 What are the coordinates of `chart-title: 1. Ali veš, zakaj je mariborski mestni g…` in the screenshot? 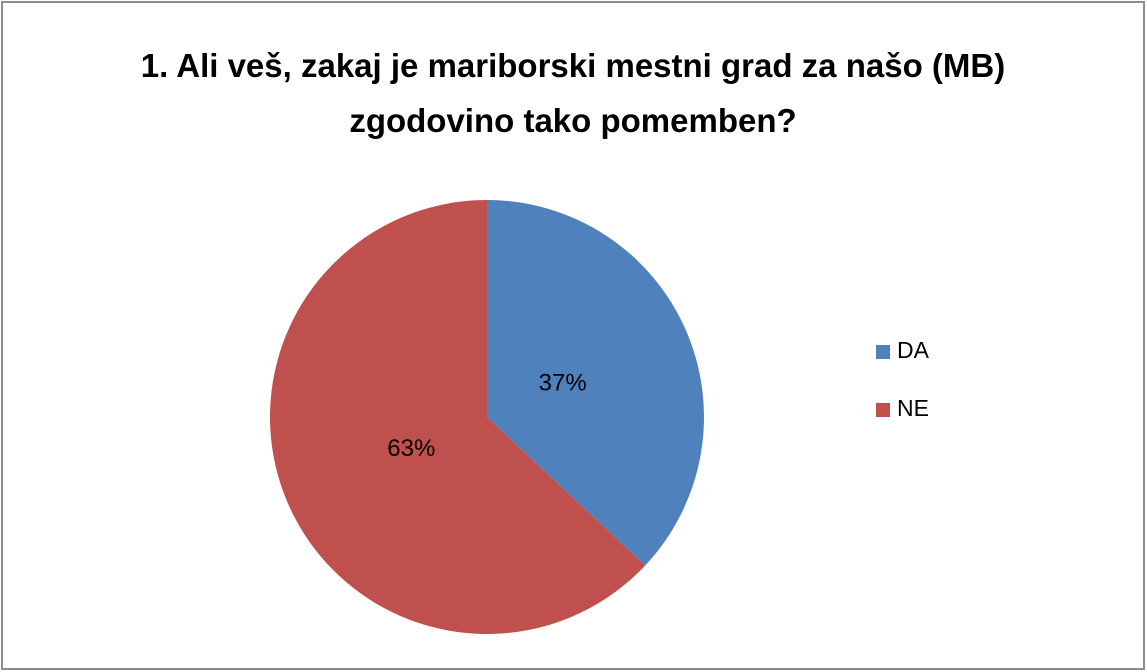 It's located at (573, 93).